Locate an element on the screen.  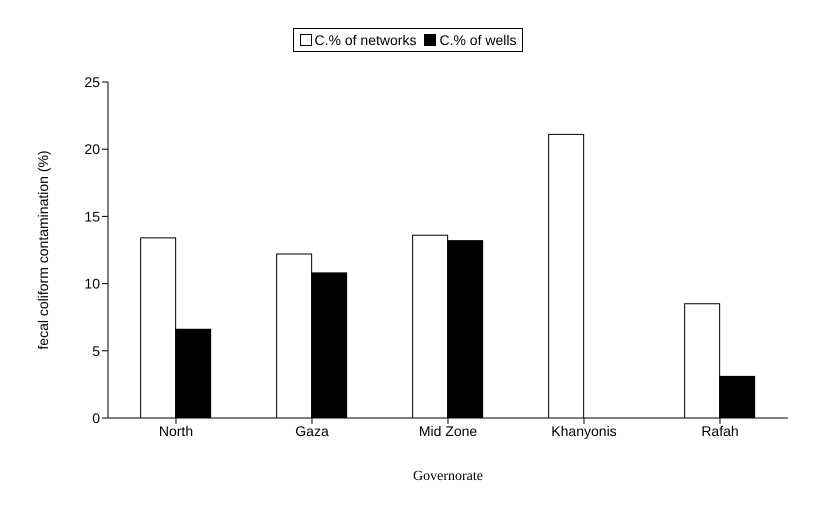
y-tick-label: 25 is located at coordinates (92, 82).